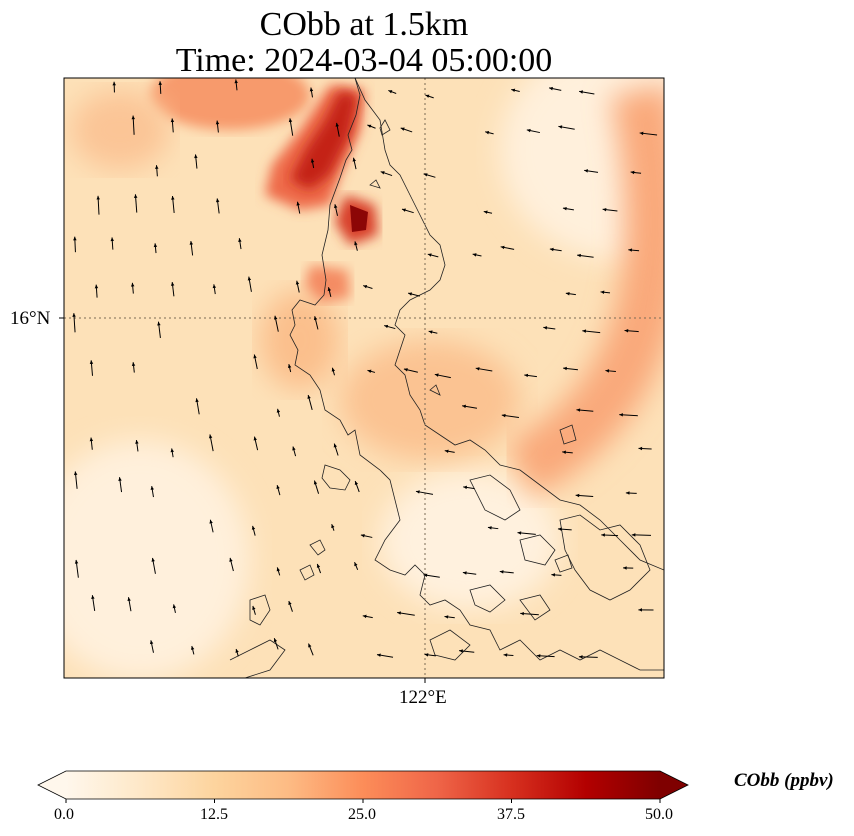 Image resolution: width=854 pixels, height=836 pixels. Describe the element at coordinates (511, 814) in the screenshot. I see `colorbar-tick-3: 37.5` at that location.